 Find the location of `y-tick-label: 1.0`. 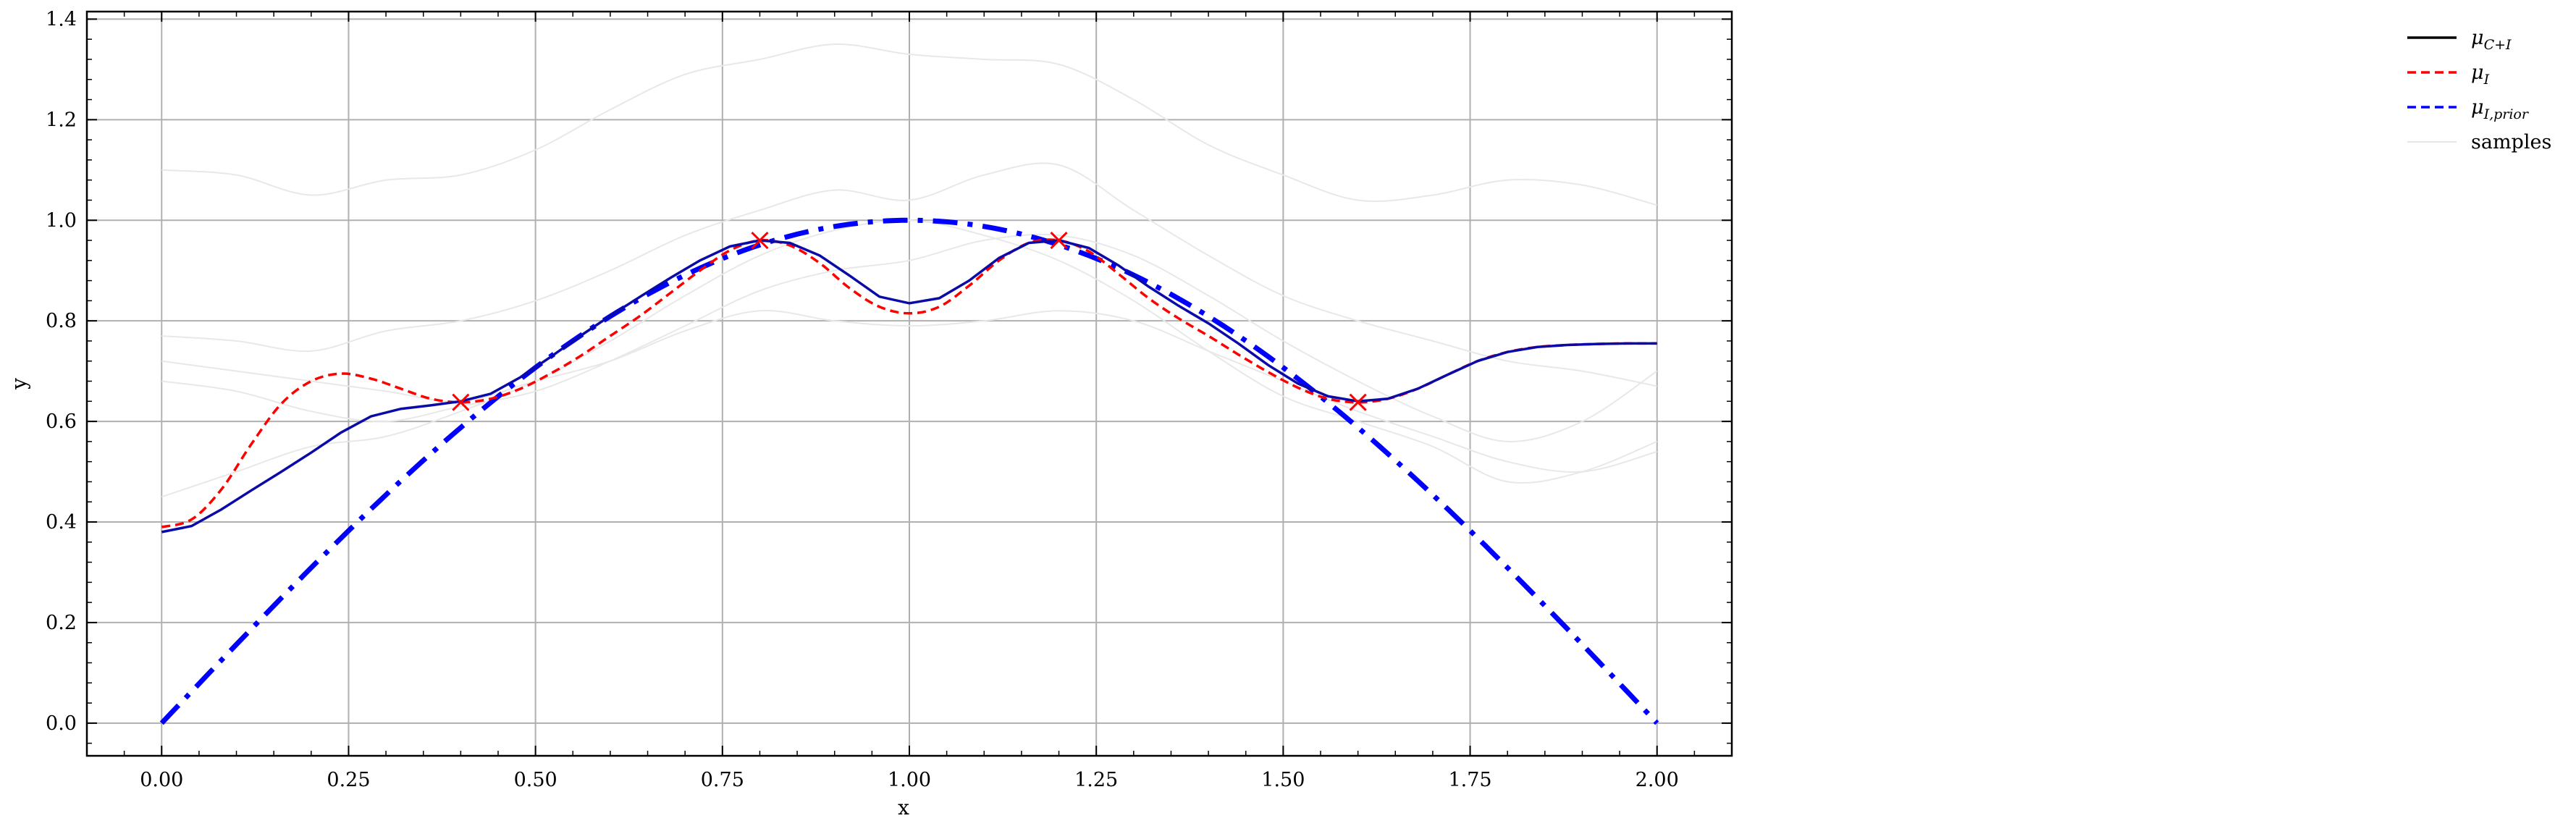

y-tick-label: 1.0 is located at coordinates (61, 221).